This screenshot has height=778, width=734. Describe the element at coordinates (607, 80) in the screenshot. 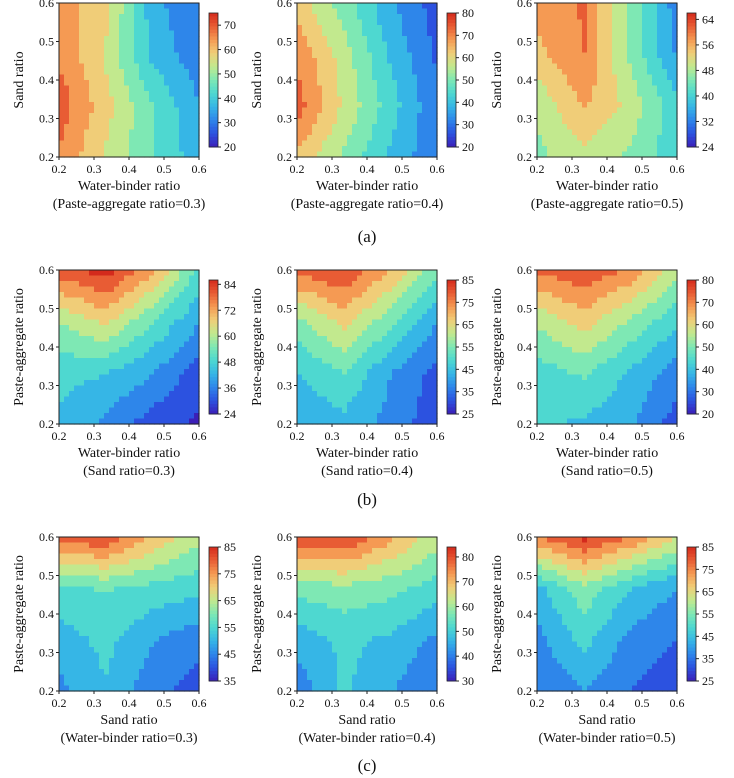

I see `panel-3-contour-field` at that location.